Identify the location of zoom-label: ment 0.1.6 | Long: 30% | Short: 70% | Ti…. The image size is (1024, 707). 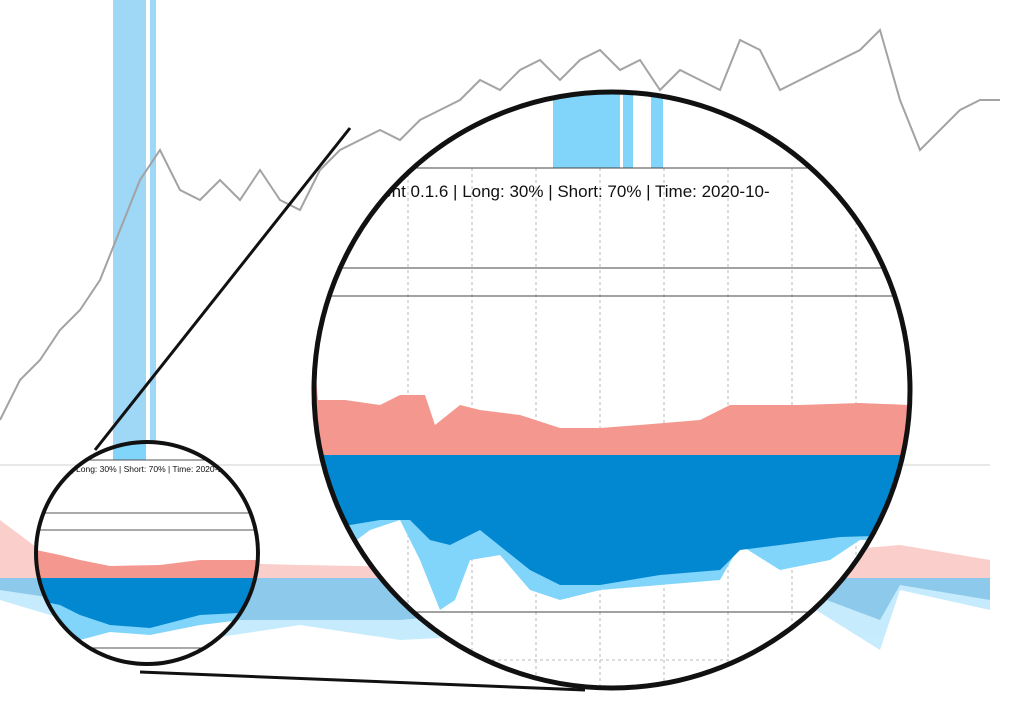
(569, 191).